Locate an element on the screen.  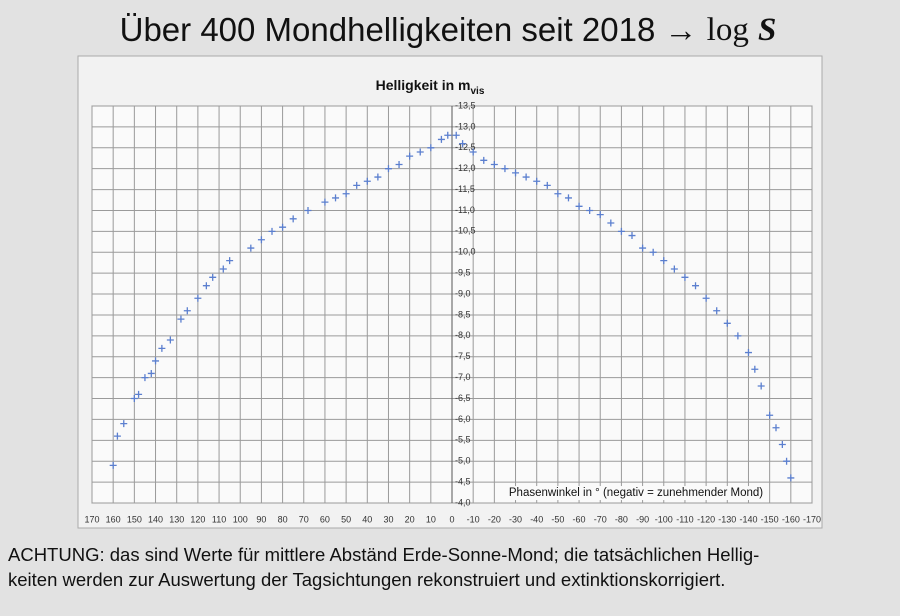
chart-title-text: Helligkeit in m is located at coordinates (423, 85).